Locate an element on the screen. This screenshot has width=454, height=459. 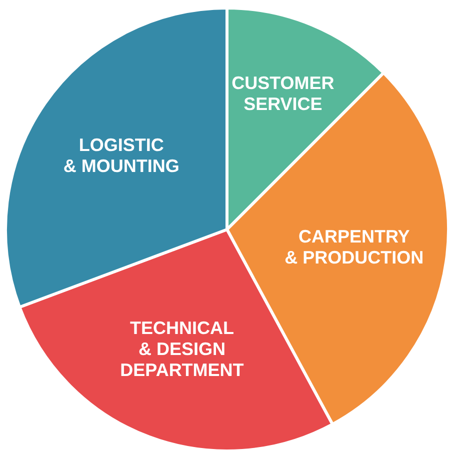
slice-label: CUSTOMER SERVICE is located at coordinates (283, 93).